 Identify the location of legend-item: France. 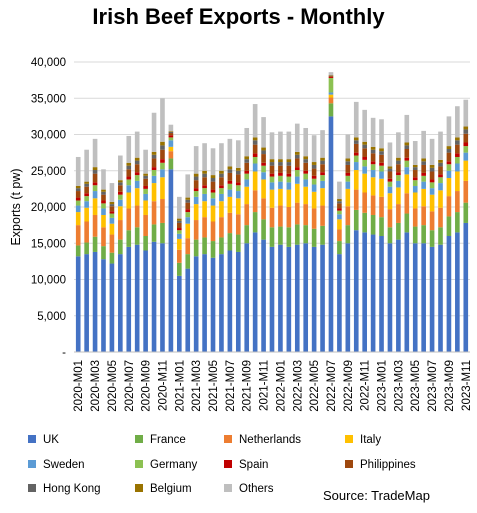
(160, 440).